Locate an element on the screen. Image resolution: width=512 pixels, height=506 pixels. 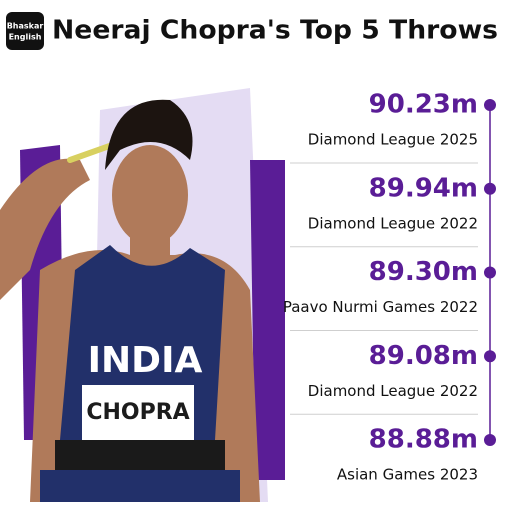
throw-event: Diamond League 2025 is located at coordinates (393, 140).